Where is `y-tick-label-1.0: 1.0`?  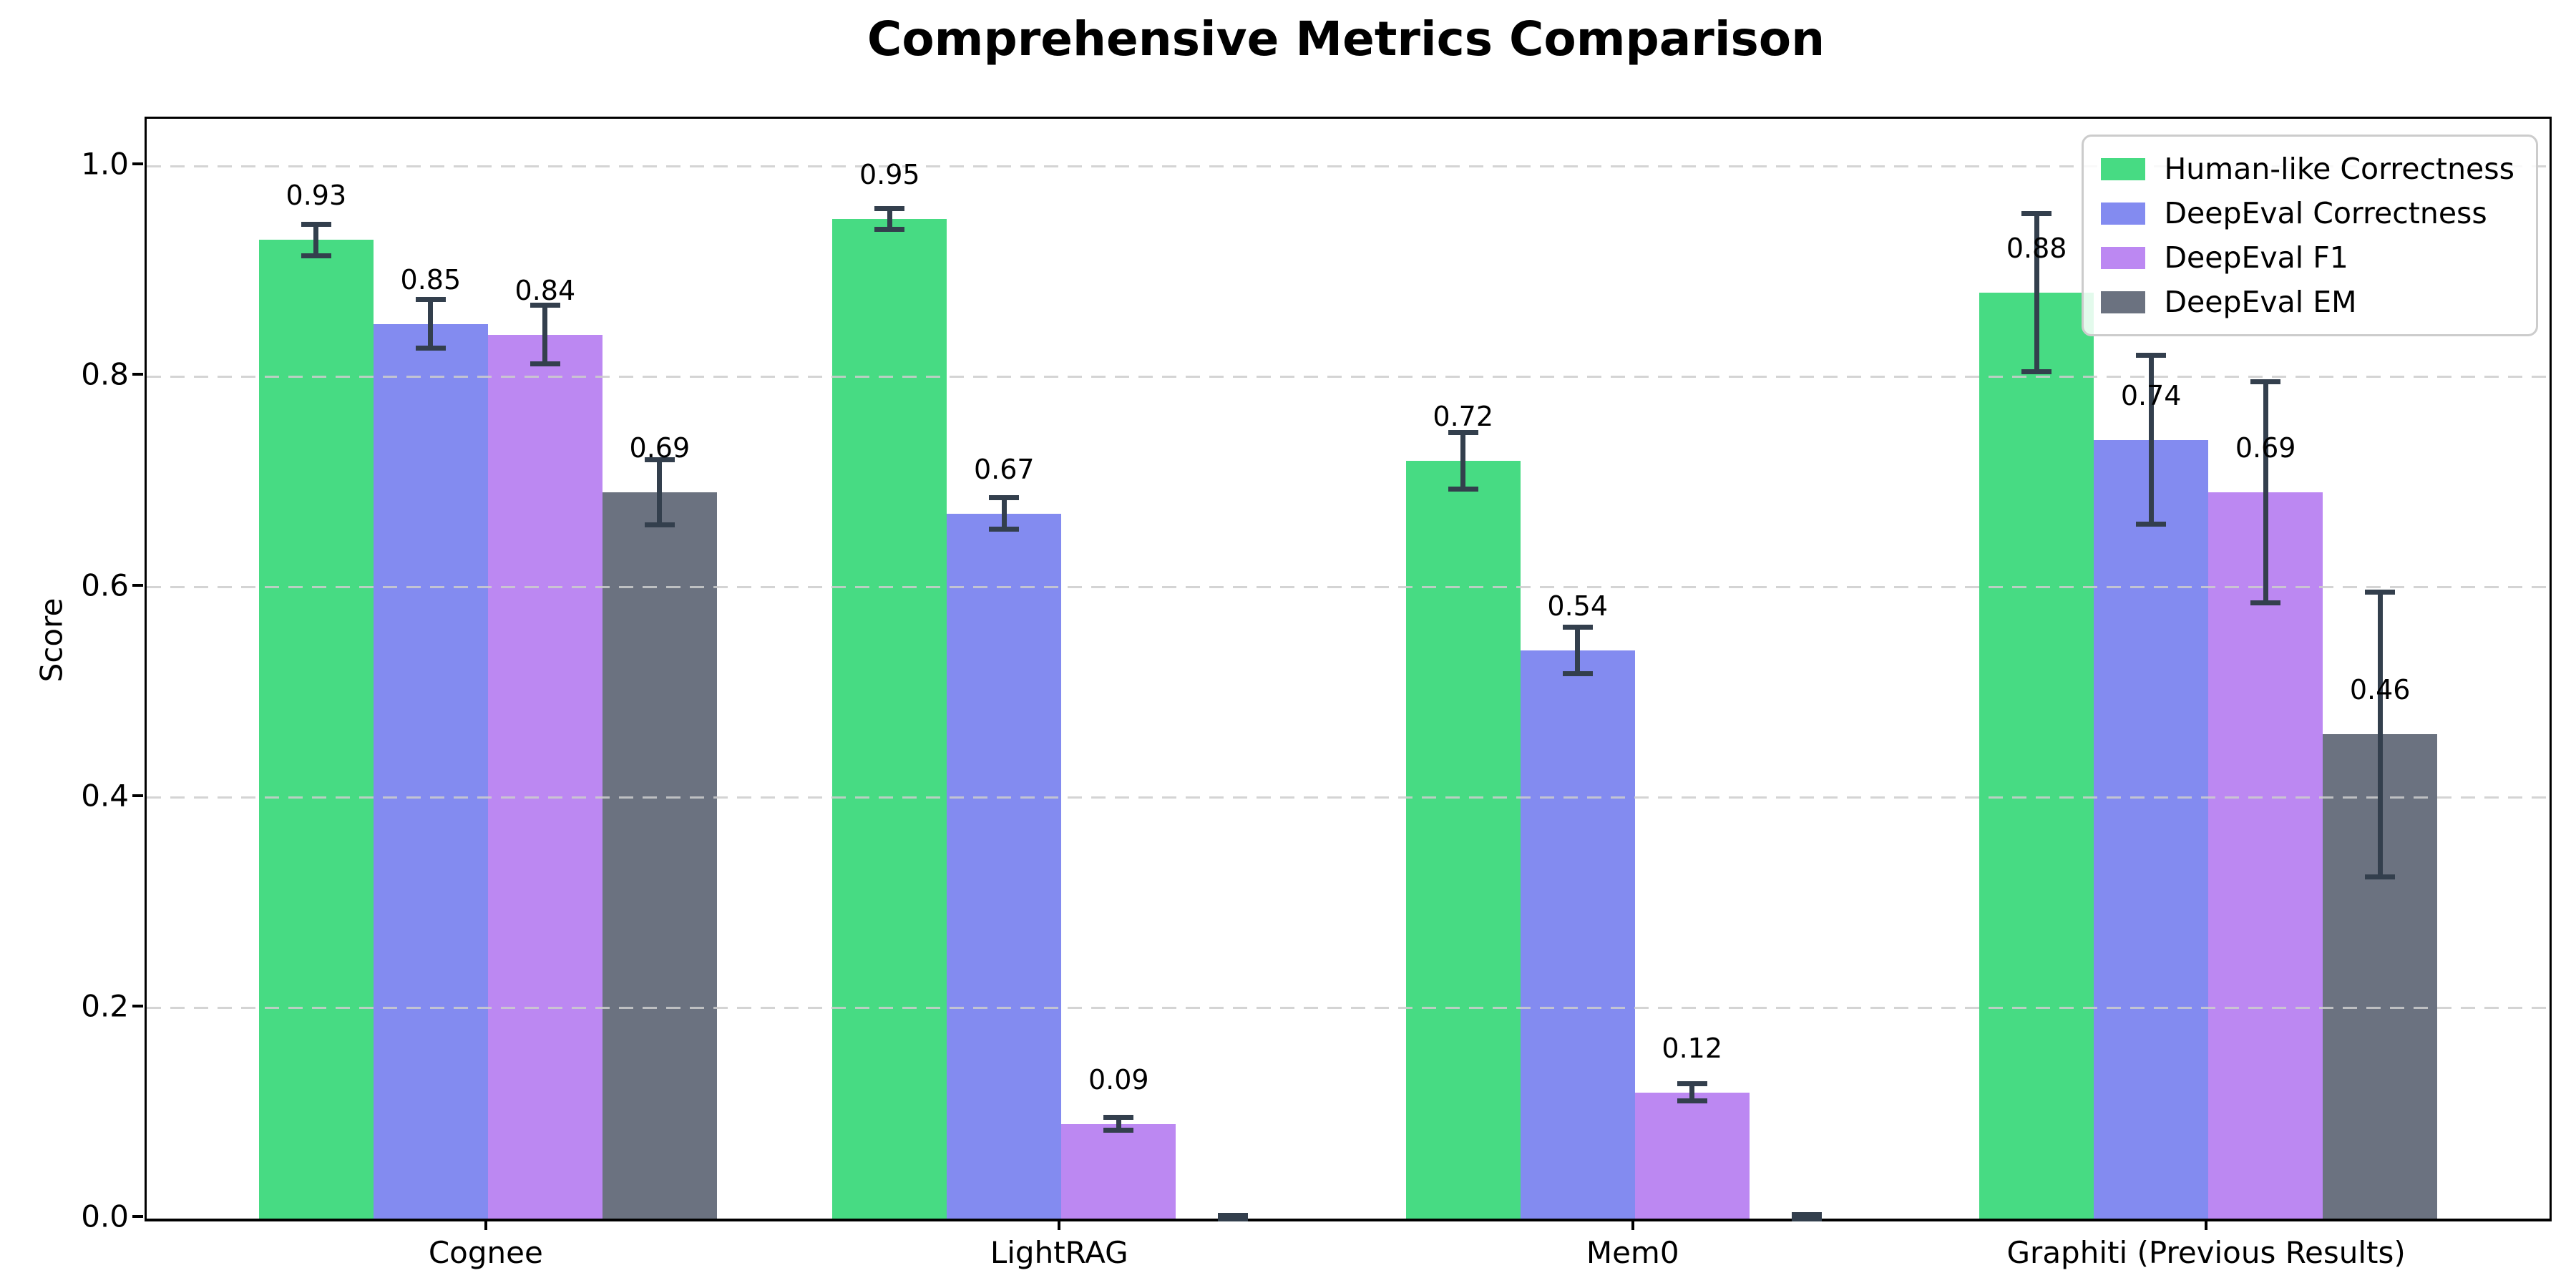
y-tick-label-1.0: 1.0 is located at coordinates (105, 164).